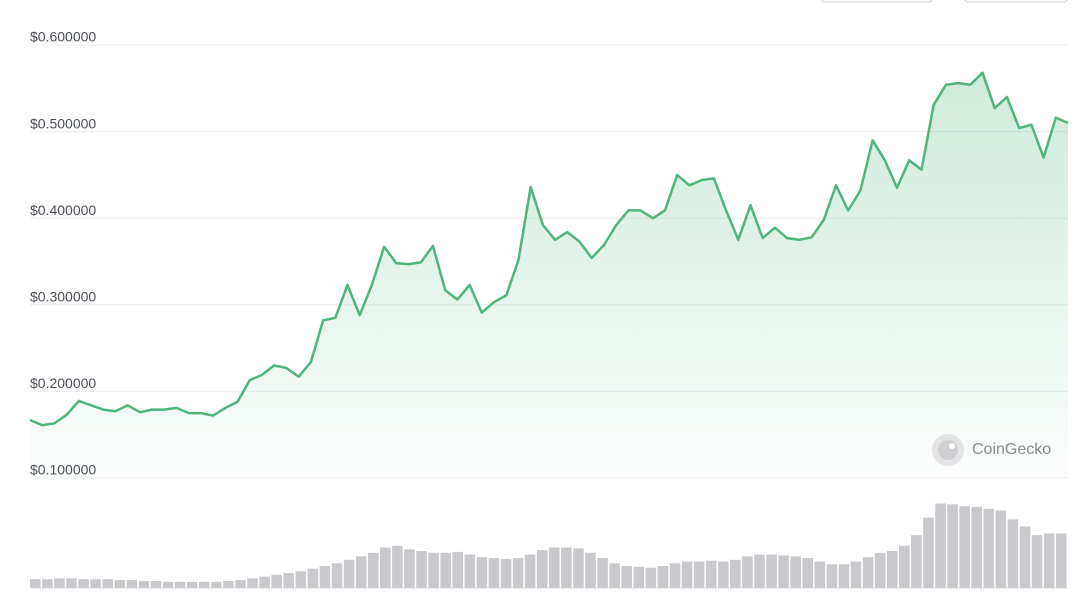 Image resolution: width=1080 pixels, height=597 pixels. I want to click on y-tick-label: $0.500000, so click(63, 123).